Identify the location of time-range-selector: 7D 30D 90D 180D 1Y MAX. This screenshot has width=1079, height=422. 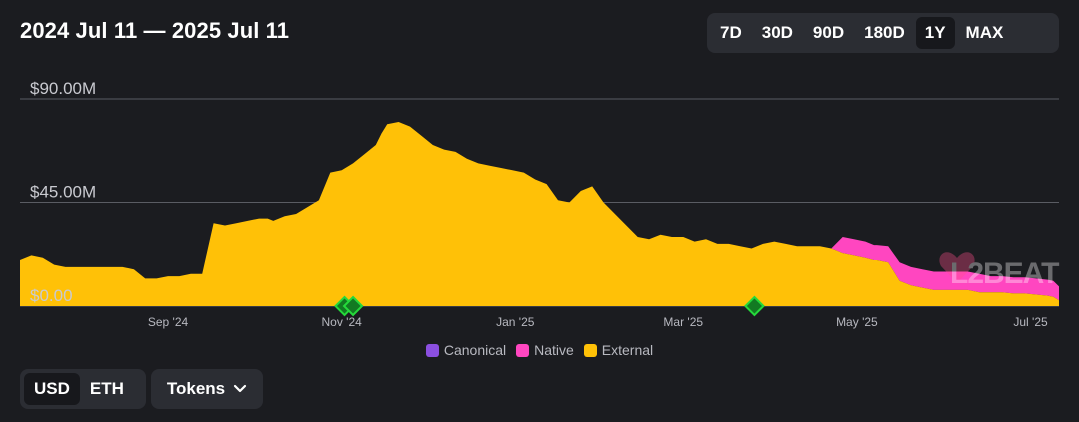
(883, 33).